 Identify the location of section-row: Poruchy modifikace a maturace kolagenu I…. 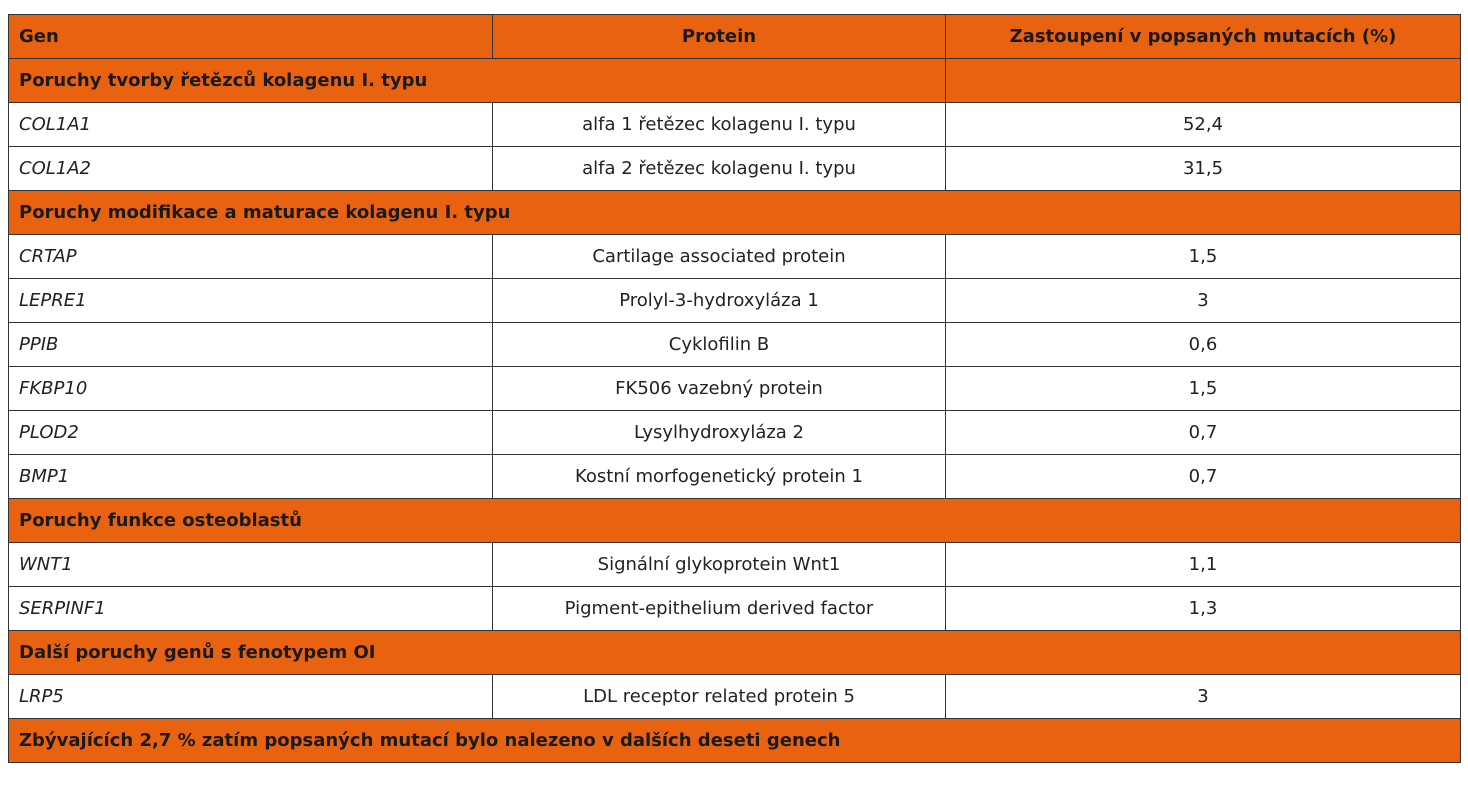
(734, 212).